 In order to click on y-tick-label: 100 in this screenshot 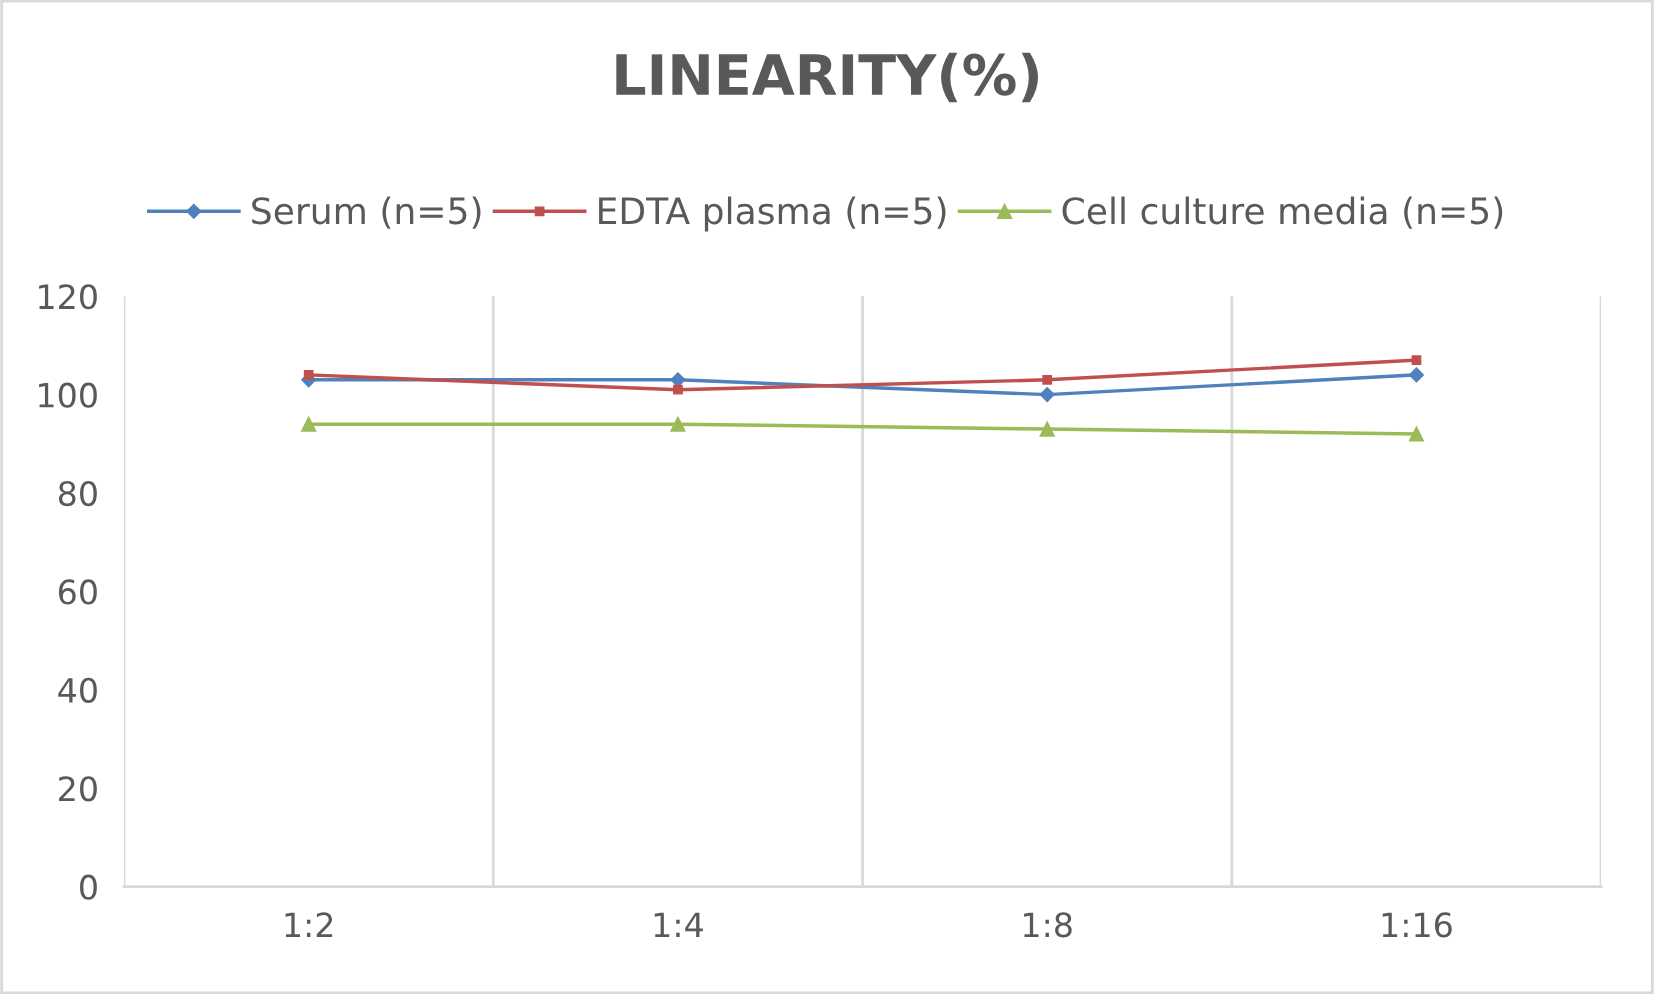, I will do `click(68, 395)`.